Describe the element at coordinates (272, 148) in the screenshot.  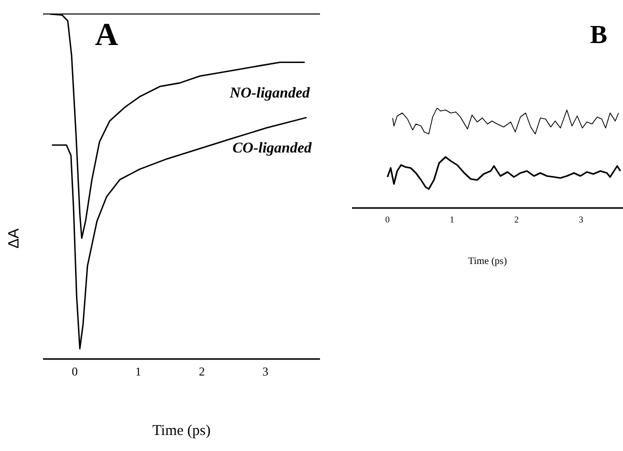
I see `series-label: CO-liganded` at that location.